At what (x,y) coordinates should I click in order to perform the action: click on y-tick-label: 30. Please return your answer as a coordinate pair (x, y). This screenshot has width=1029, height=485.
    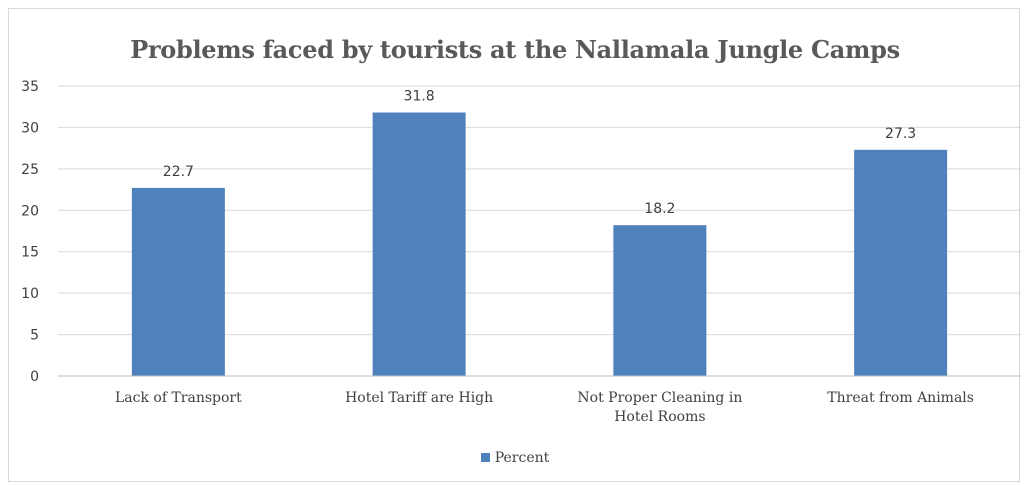
    Looking at the image, I should click on (30, 128).